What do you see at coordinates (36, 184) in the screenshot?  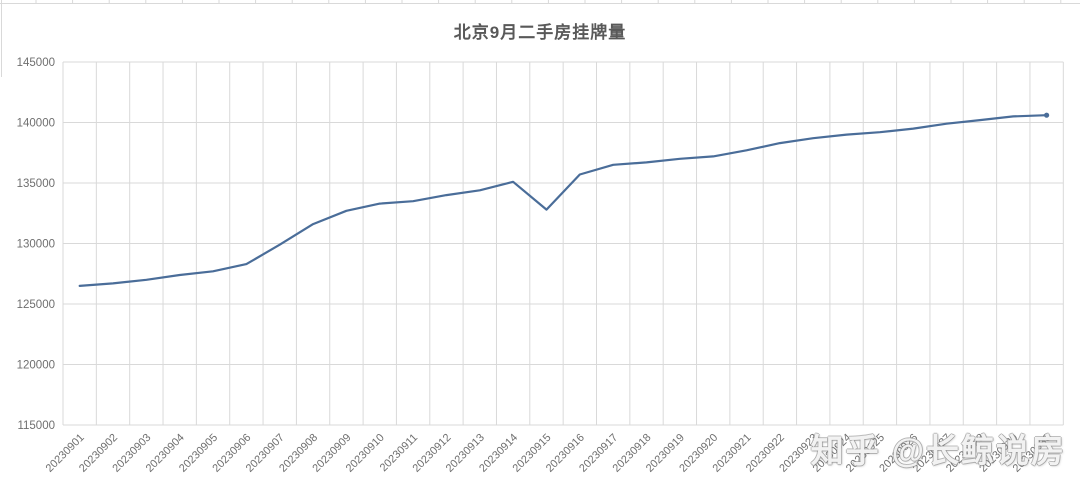 I see `y-tick-label: 135000` at bounding box center [36, 184].